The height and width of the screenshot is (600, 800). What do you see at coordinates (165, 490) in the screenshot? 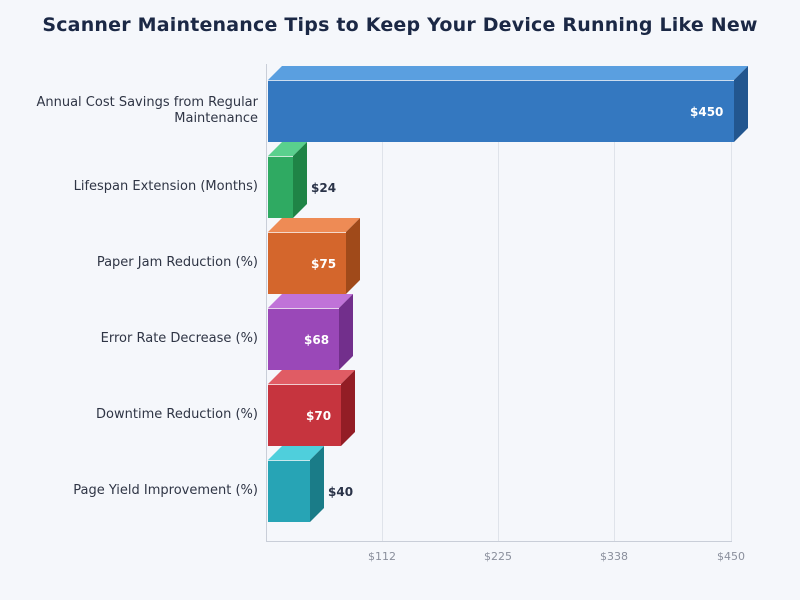
I see `category-label: Page Yield Improvement (%)` at bounding box center [165, 490].